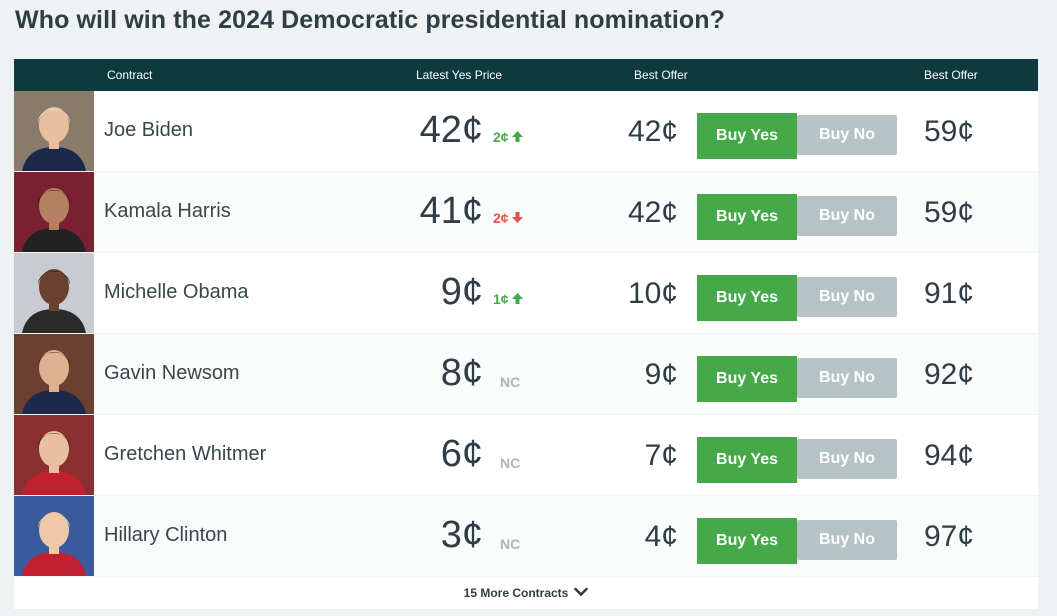  What do you see at coordinates (526, 131) in the screenshot?
I see `table-row: Joe Biden 42¢ 2¢ 42¢ Buy Yes Buy No 59¢` at bounding box center [526, 131].